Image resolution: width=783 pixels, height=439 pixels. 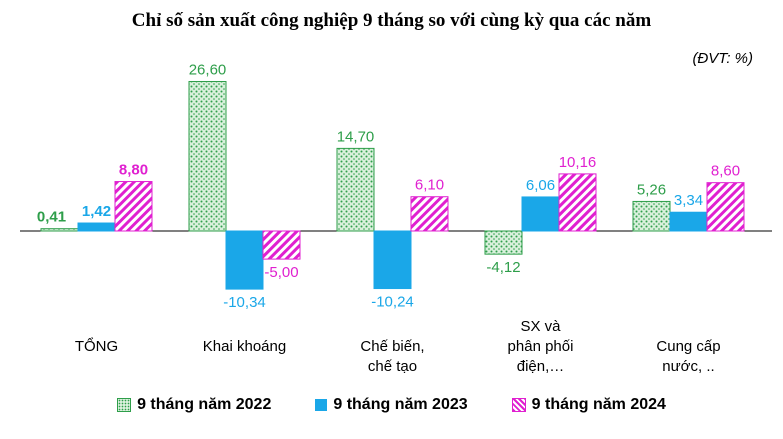 I want to click on legend-item-3: 9 tháng năm 2024, so click(x=588, y=405).